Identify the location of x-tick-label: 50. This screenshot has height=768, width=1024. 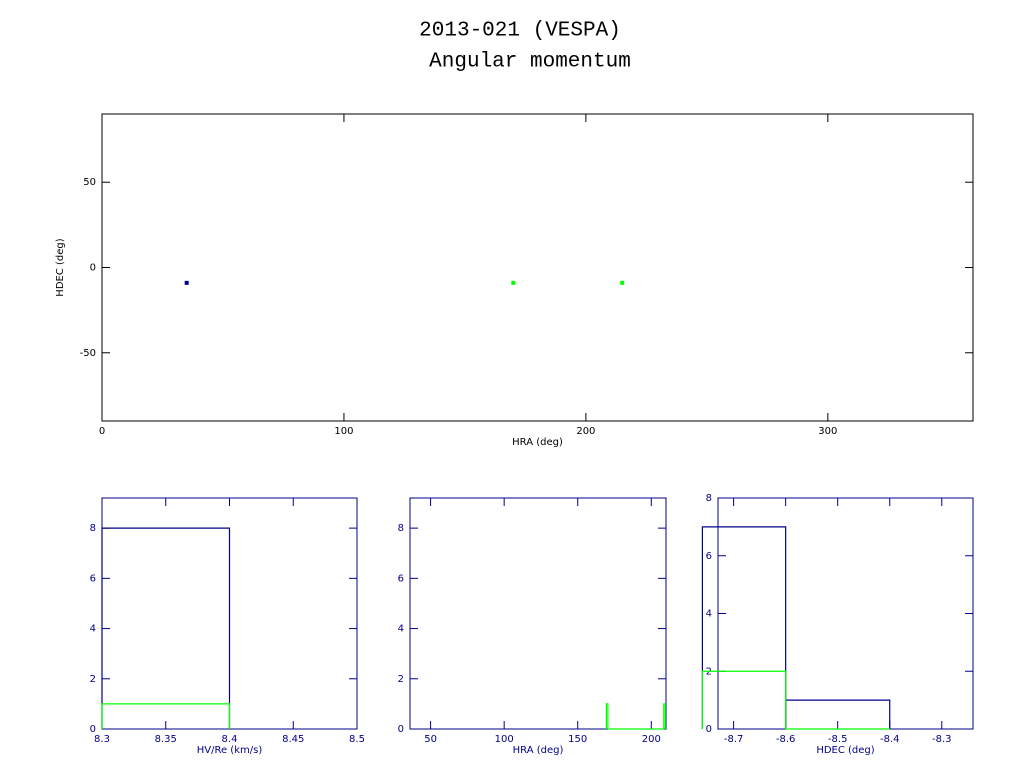
(430, 739).